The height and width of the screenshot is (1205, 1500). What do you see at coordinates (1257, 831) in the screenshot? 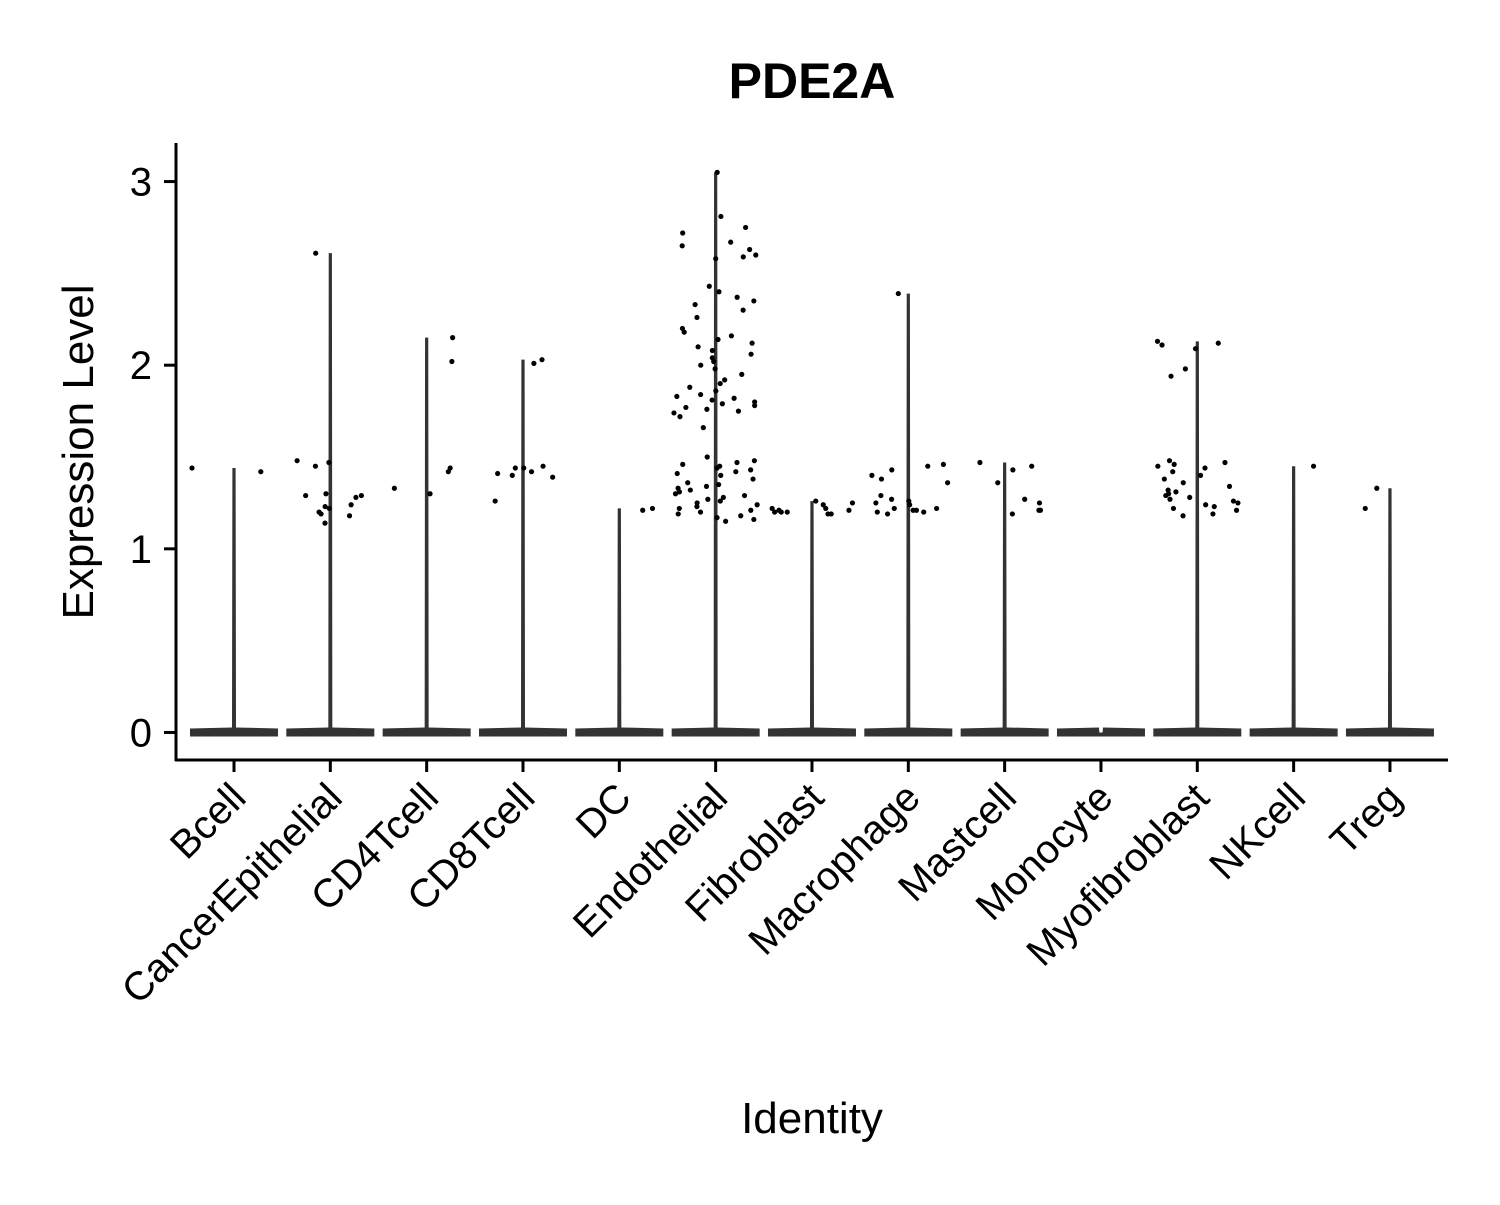
I see `x-tick-label: NKcell` at bounding box center [1257, 831].